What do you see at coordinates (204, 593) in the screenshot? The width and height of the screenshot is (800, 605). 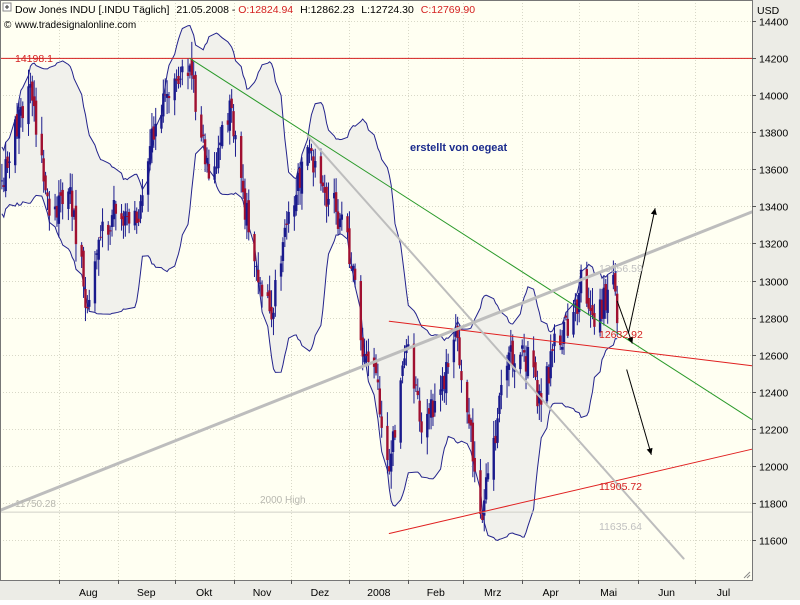 I see `x-tick-label: Okt` at bounding box center [204, 593].